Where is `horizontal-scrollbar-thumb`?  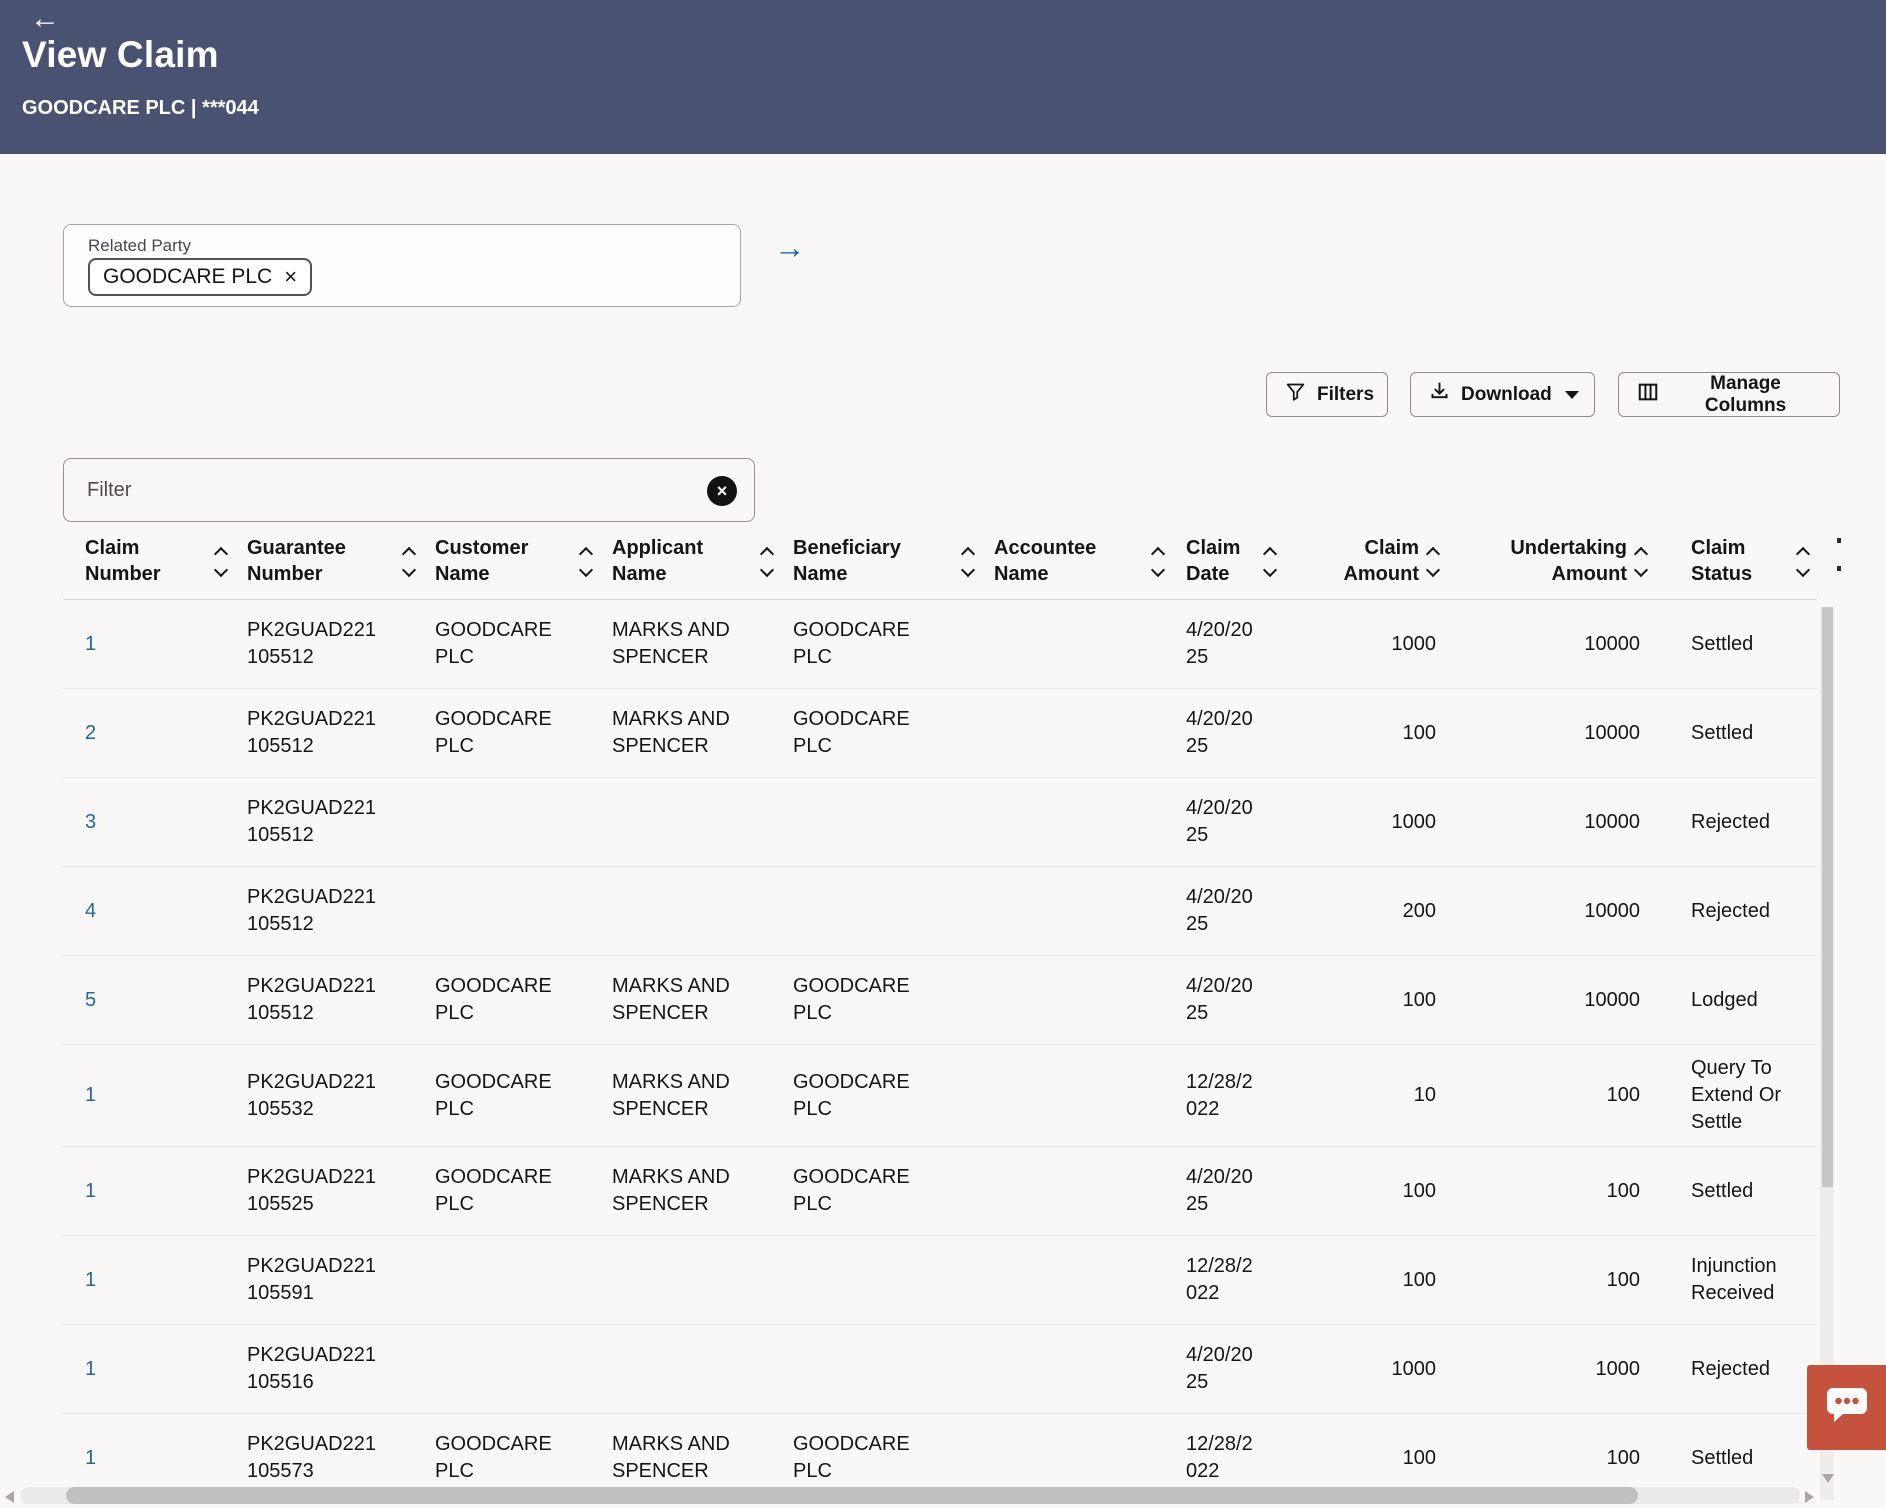 horizontal-scrollbar-thumb is located at coordinates (852, 1495).